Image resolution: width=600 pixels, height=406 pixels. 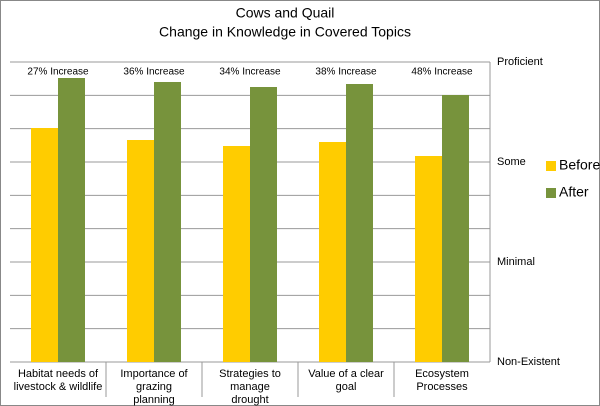 I want to click on x-tick-label: Value of a clear goal, so click(x=346, y=380).